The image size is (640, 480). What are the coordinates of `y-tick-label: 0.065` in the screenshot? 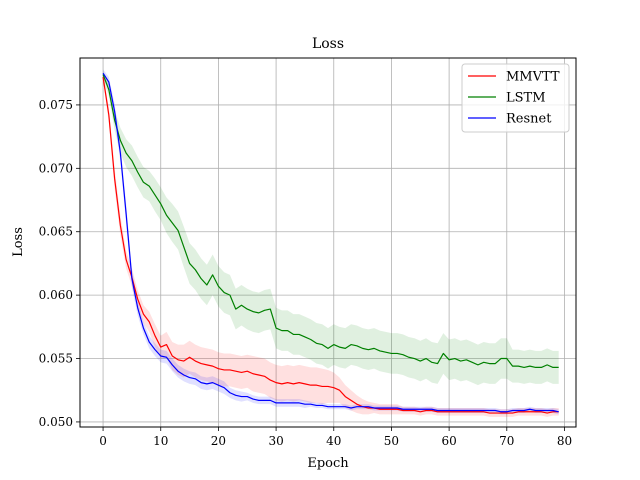 It's located at (56, 232).